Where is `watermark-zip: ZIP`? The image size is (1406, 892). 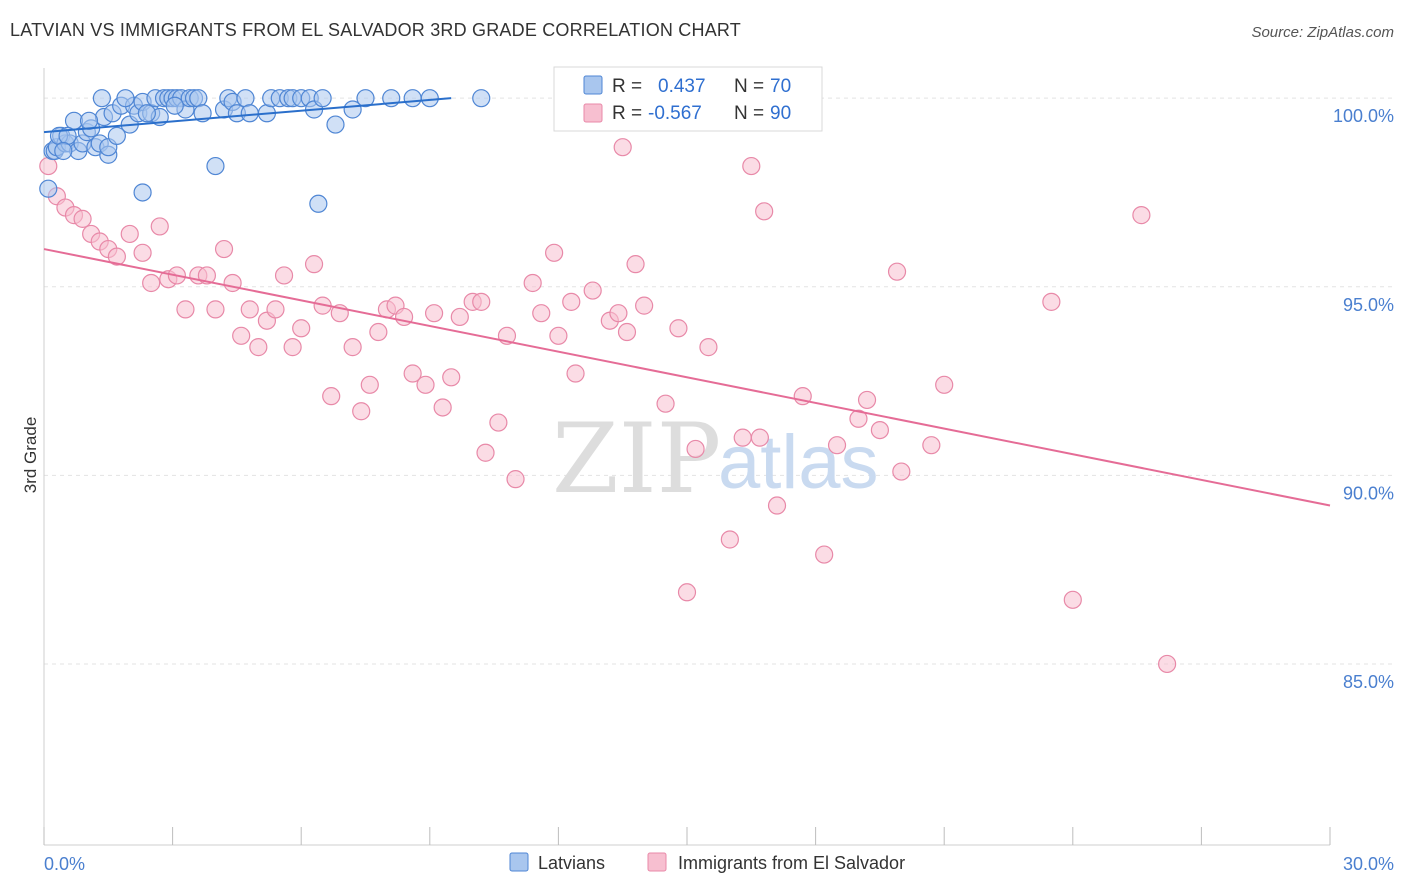
watermark-zip: ZIP is located at coordinates (636, 459).